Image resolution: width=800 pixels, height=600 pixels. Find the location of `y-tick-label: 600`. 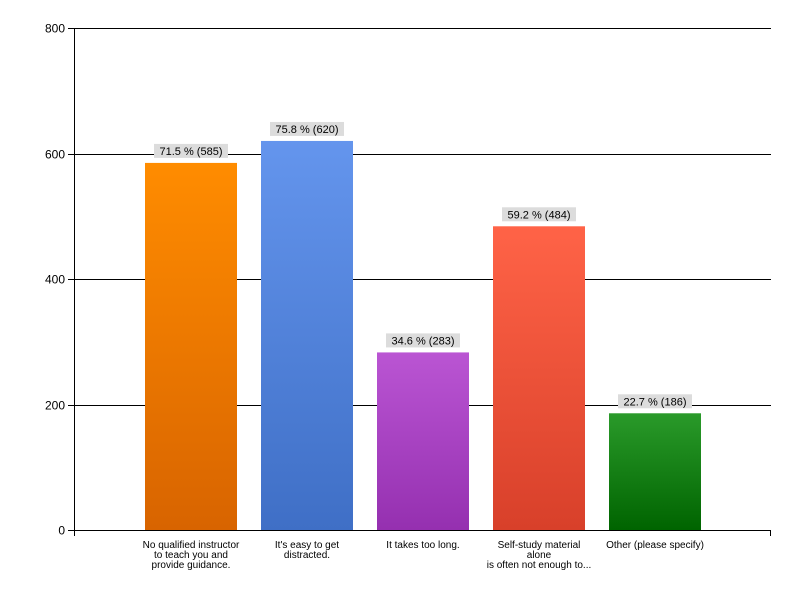

y-tick-label: 600 is located at coordinates (55, 155).